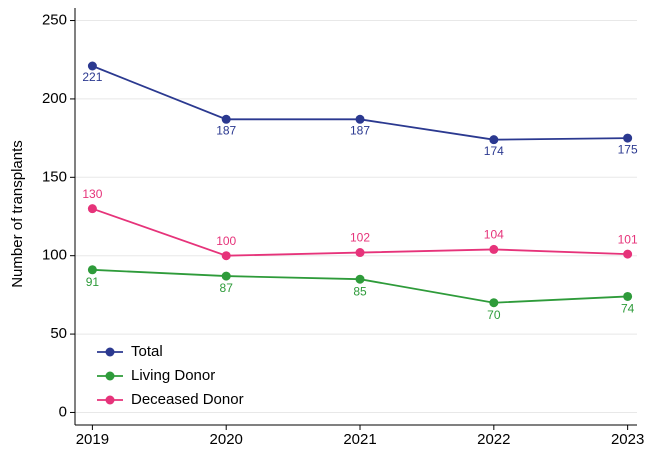 Image resolution: width=648 pixels, height=450 pixels. I want to click on legend-label: Deceased Donor, so click(187, 399).